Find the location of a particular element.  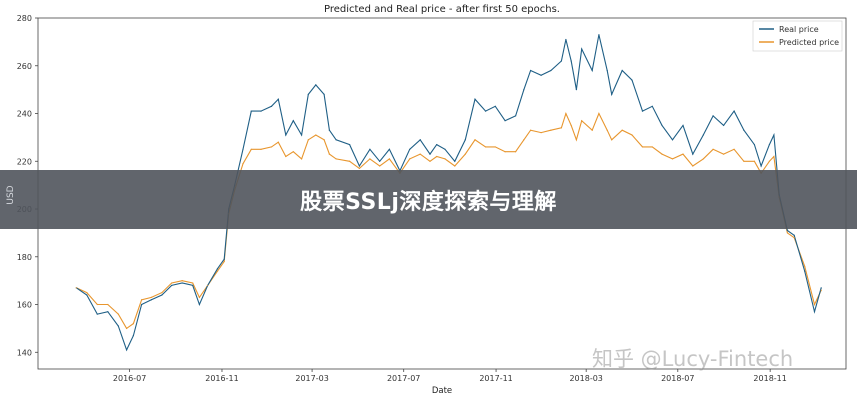

x-tick-label: 2018-07 is located at coordinates (677, 378).